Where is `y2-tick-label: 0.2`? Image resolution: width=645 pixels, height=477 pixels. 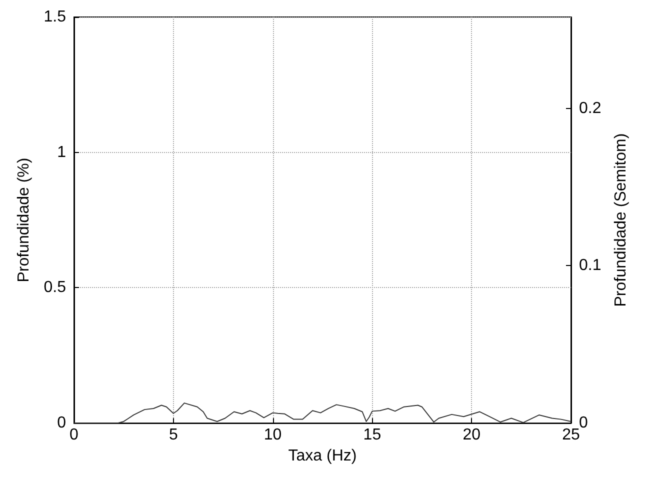 y2-tick-label: 0.2 is located at coordinates (590, 108).